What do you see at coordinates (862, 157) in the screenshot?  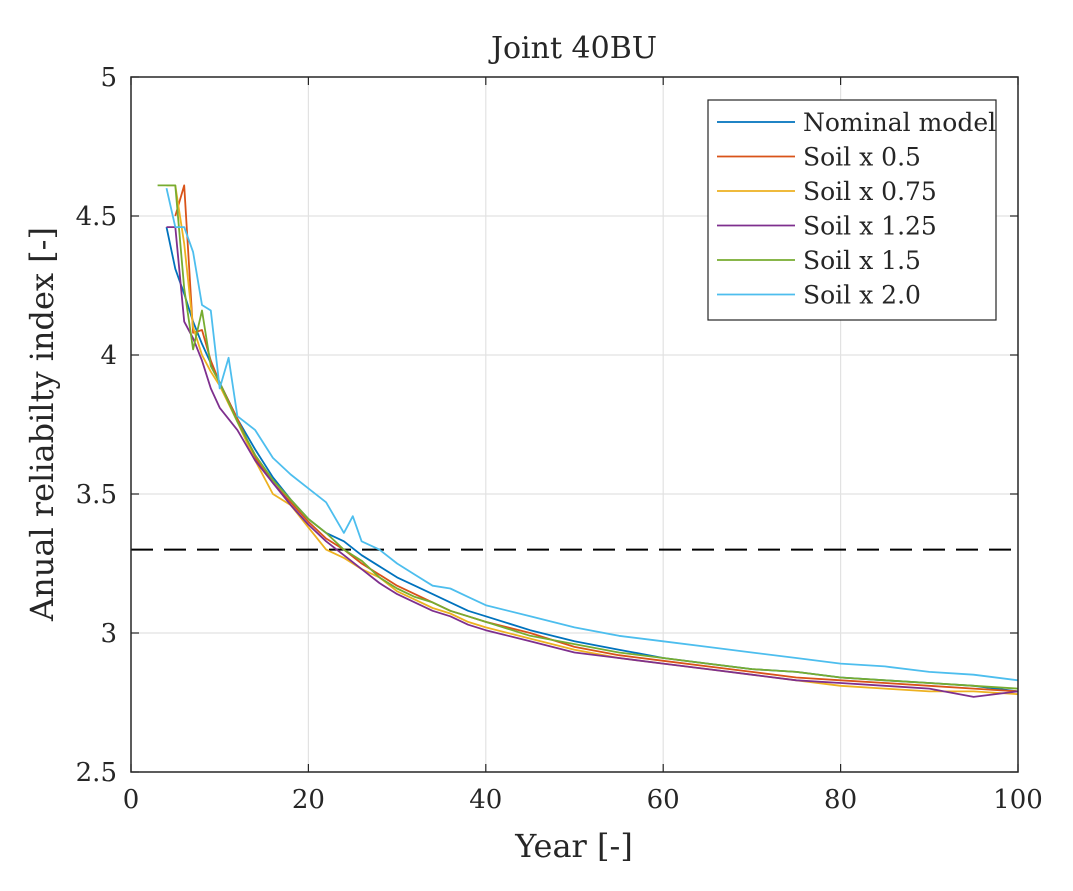 I see `legend-label: Soil x 0.5` at bounding box center [862, 157].